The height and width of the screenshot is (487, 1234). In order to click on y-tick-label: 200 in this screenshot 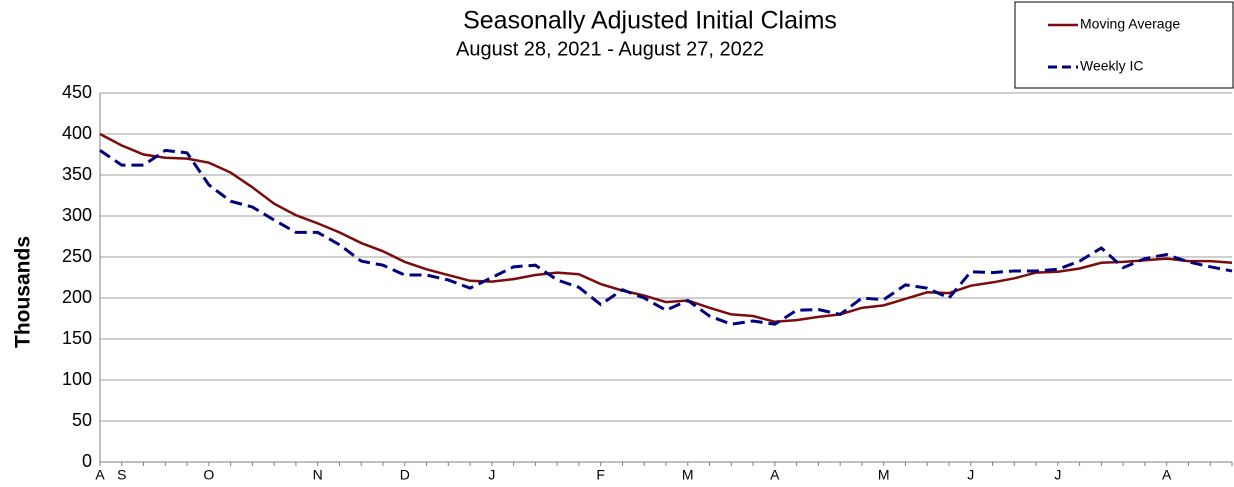, I will do `click(77, 297)`.